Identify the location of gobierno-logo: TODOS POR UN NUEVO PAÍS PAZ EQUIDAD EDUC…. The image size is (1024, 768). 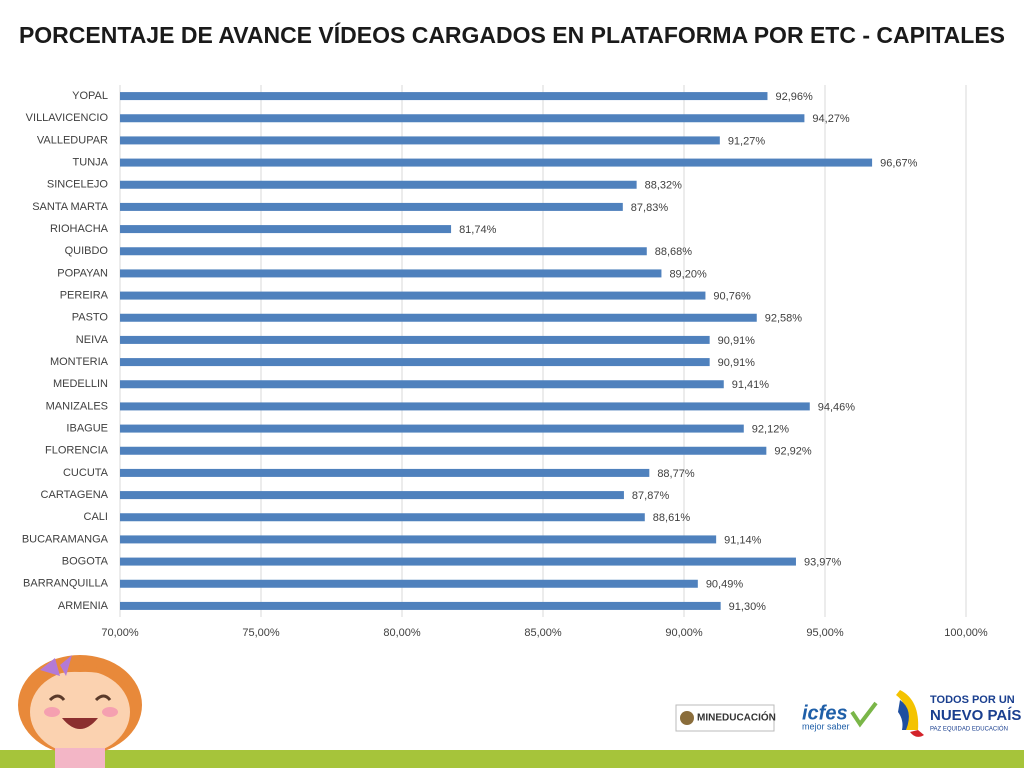
(958, 713).